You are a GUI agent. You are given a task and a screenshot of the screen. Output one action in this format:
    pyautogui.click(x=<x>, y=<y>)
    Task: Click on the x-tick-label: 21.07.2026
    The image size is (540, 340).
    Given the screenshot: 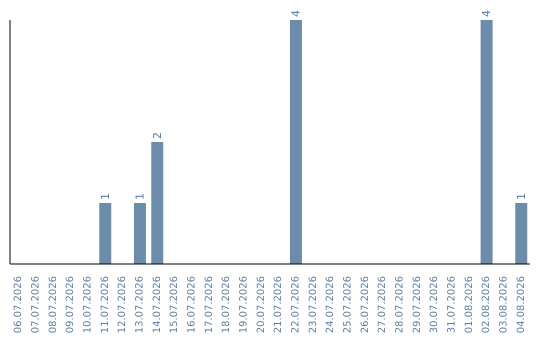 What is the action you would take?
    pyautogui.click(x=278, y=305)
    